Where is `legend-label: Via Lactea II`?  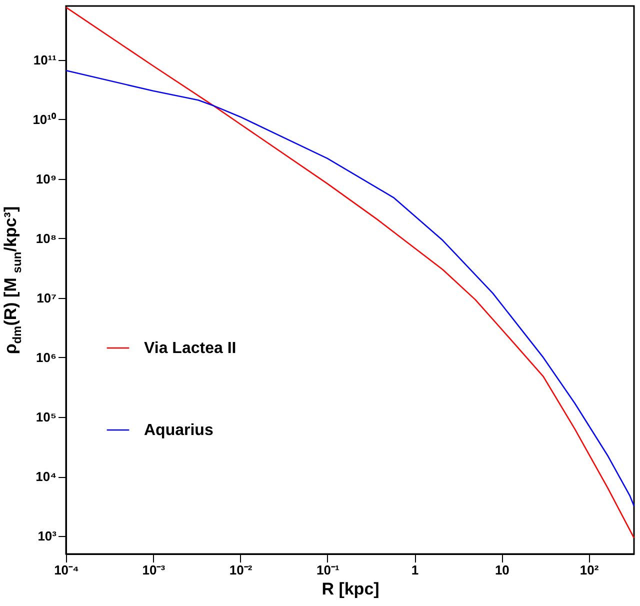 legend-label: Via Lactea II is located at coordinates (190, 348).